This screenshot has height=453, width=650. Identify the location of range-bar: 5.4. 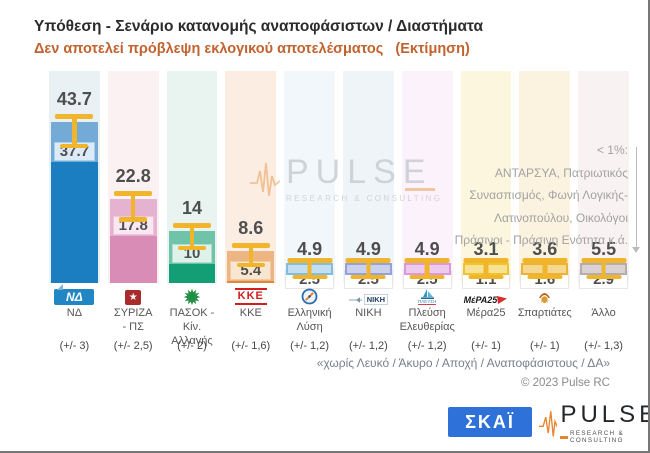
(251, 263).